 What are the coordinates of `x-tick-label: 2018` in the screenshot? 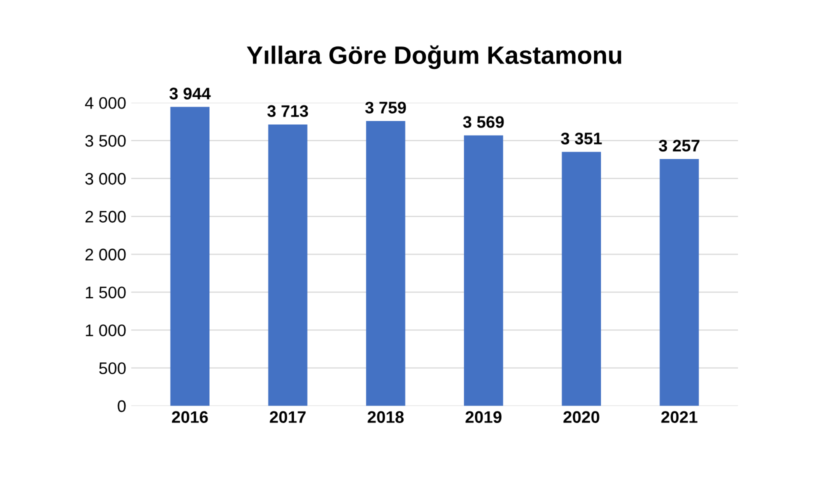 It's located at (386, 417).